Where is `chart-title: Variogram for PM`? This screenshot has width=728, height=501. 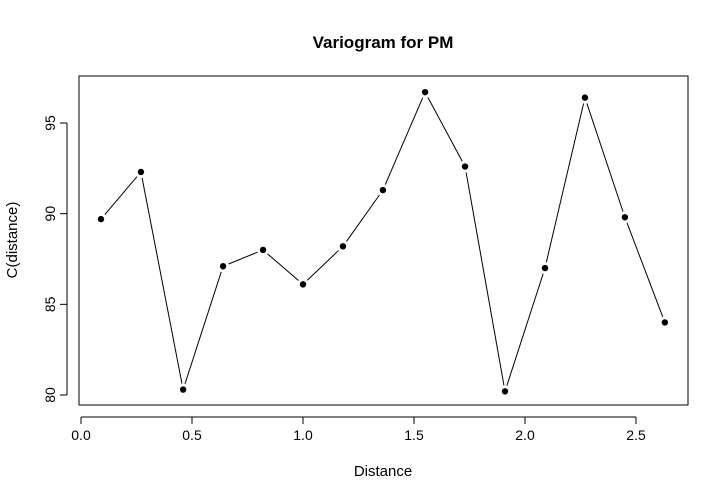 chart-title: Variogram for PM is located at coordinates (383, 42).